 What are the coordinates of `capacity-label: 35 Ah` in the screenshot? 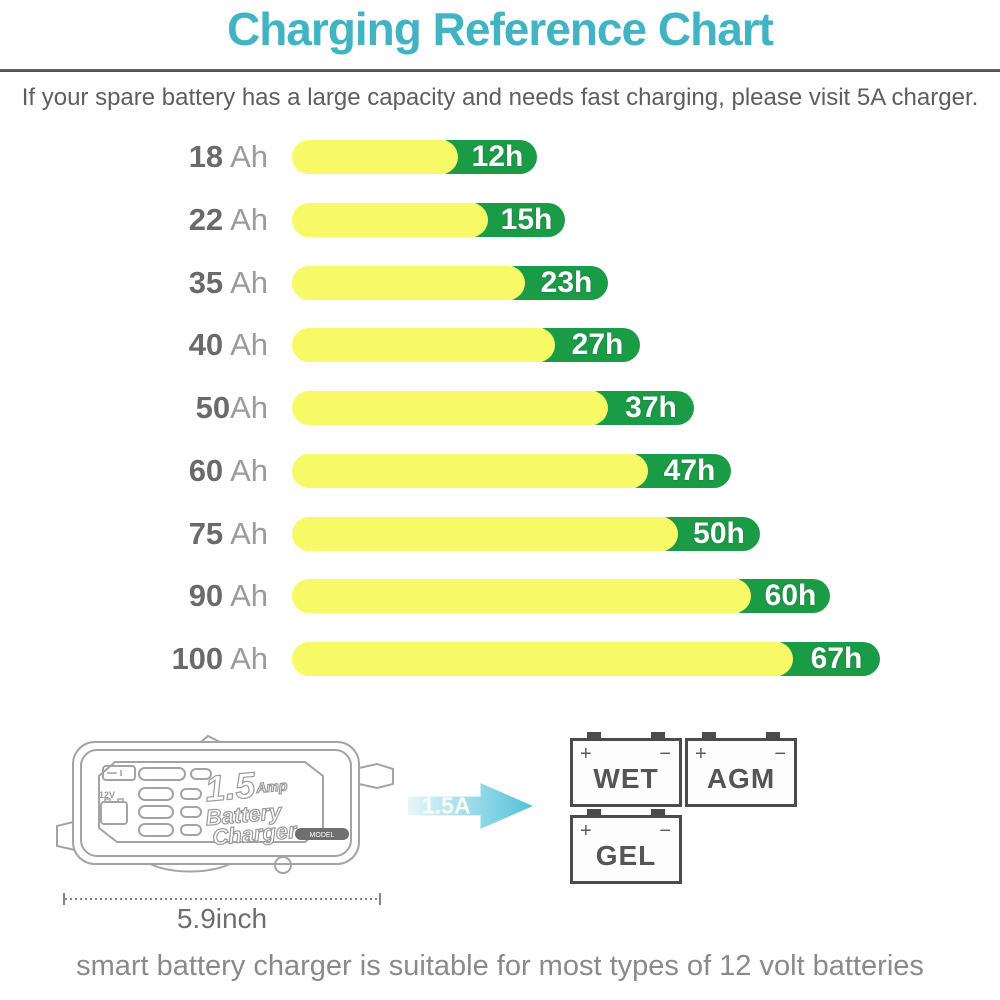 It's located at (134, 282).